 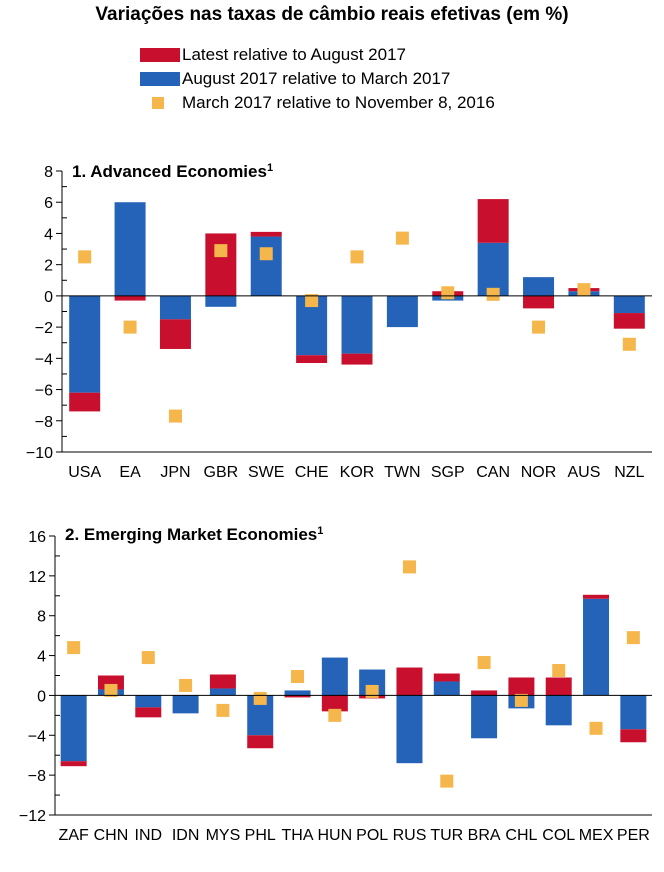 I want to click on panel1-category-label: AUS, so click(x=583, y=472).